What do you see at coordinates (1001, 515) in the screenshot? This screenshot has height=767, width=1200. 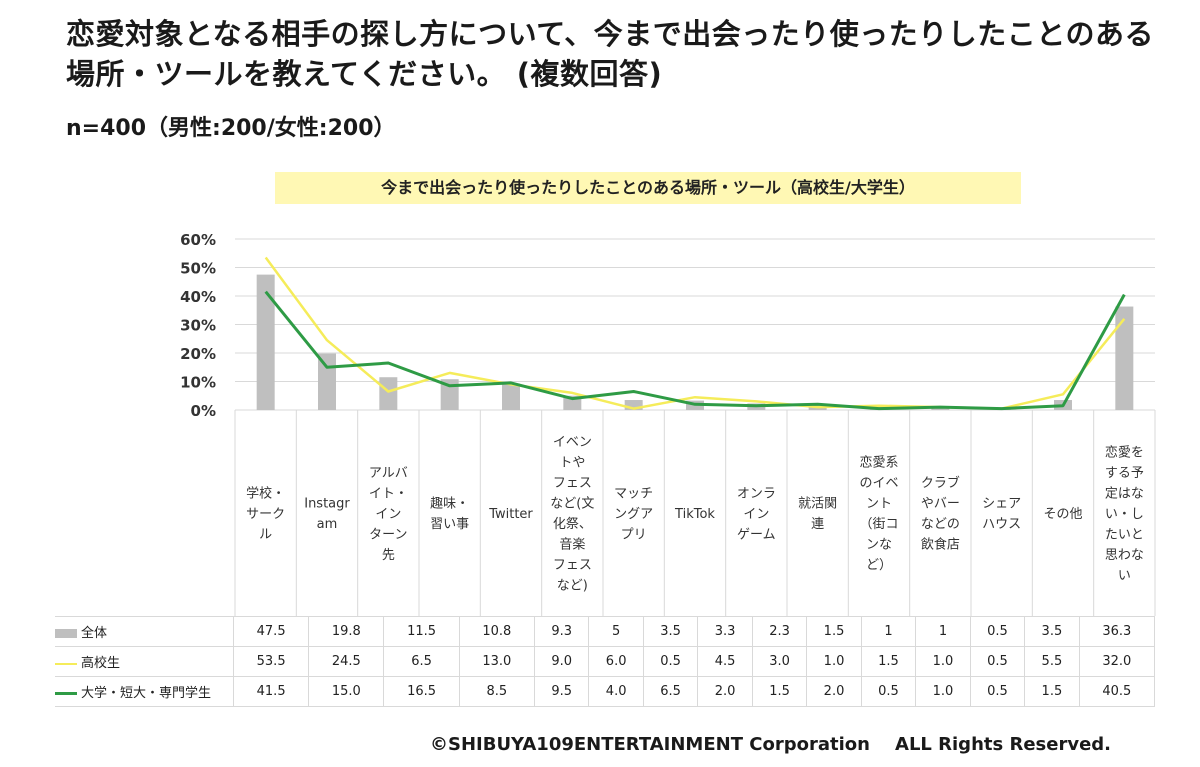 I see `category-label: シェアハウス` at bounding box center [1001, 515].